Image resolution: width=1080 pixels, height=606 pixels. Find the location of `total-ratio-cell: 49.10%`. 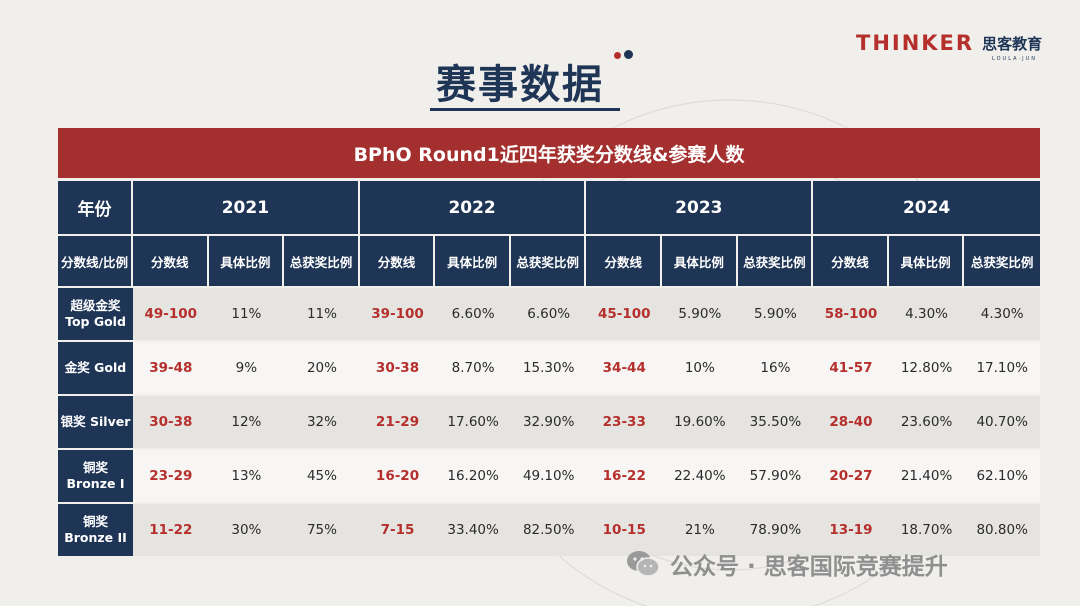

total-ratio-cell: 49.10% is located at coordinates (548, 475).